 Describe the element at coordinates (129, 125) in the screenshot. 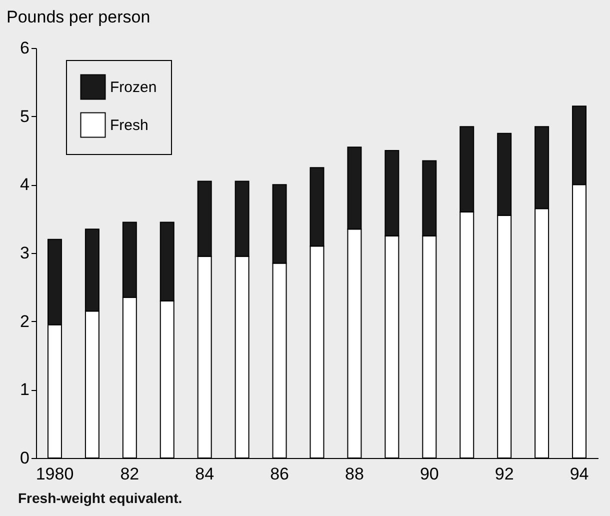

I see `legend-label: Fresh` at that location.